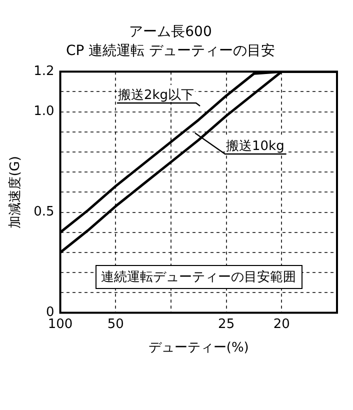 The image size is (353, 410). What do you see at coordinates (170, 32) in the screenshot?
I see `chart-title: アーム長600` at bounding box center [170, 32].